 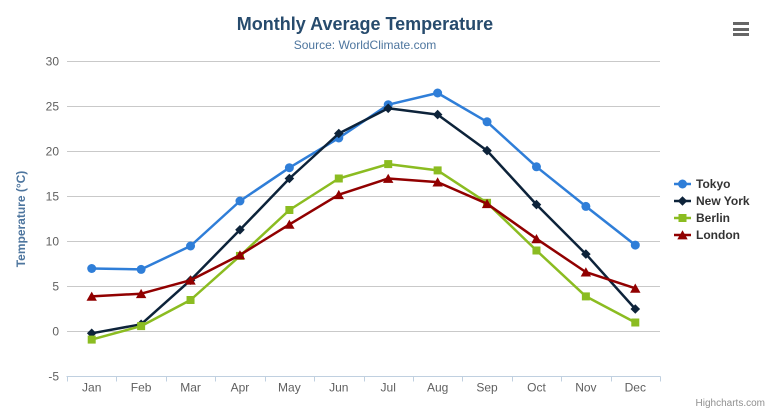 I want to click on legend-label: New York, so click(x=723, y=200).